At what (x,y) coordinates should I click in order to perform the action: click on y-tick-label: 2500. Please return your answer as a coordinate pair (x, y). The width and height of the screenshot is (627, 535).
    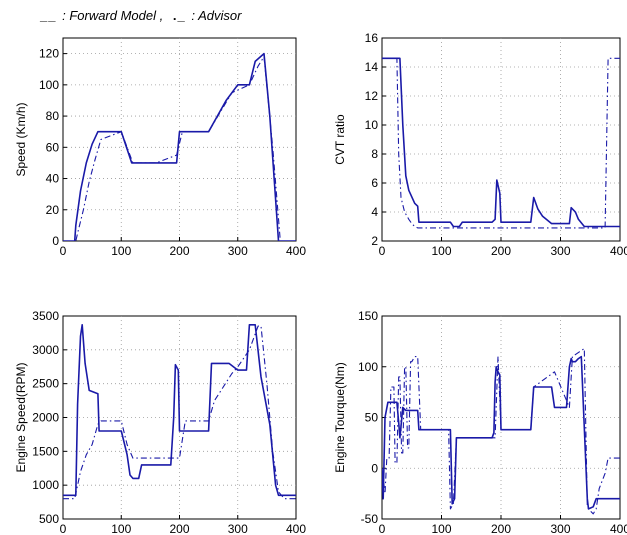
    Looking at the image, I should click on (45, 384).